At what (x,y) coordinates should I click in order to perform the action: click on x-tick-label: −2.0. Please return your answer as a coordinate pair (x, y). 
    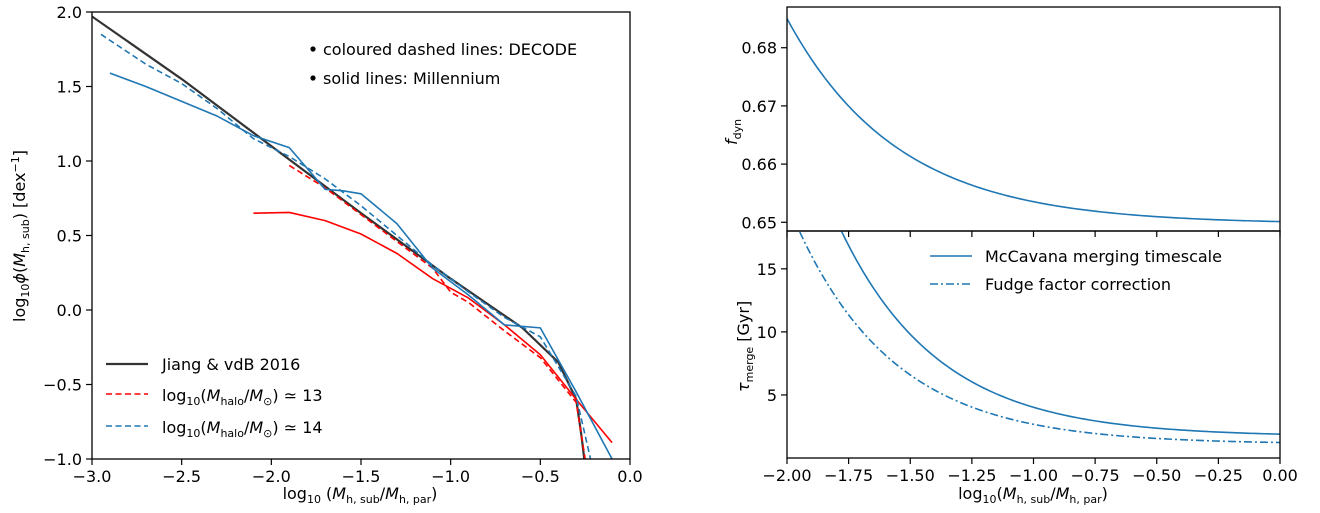
    Looking at the image, I should click on (271, 476).